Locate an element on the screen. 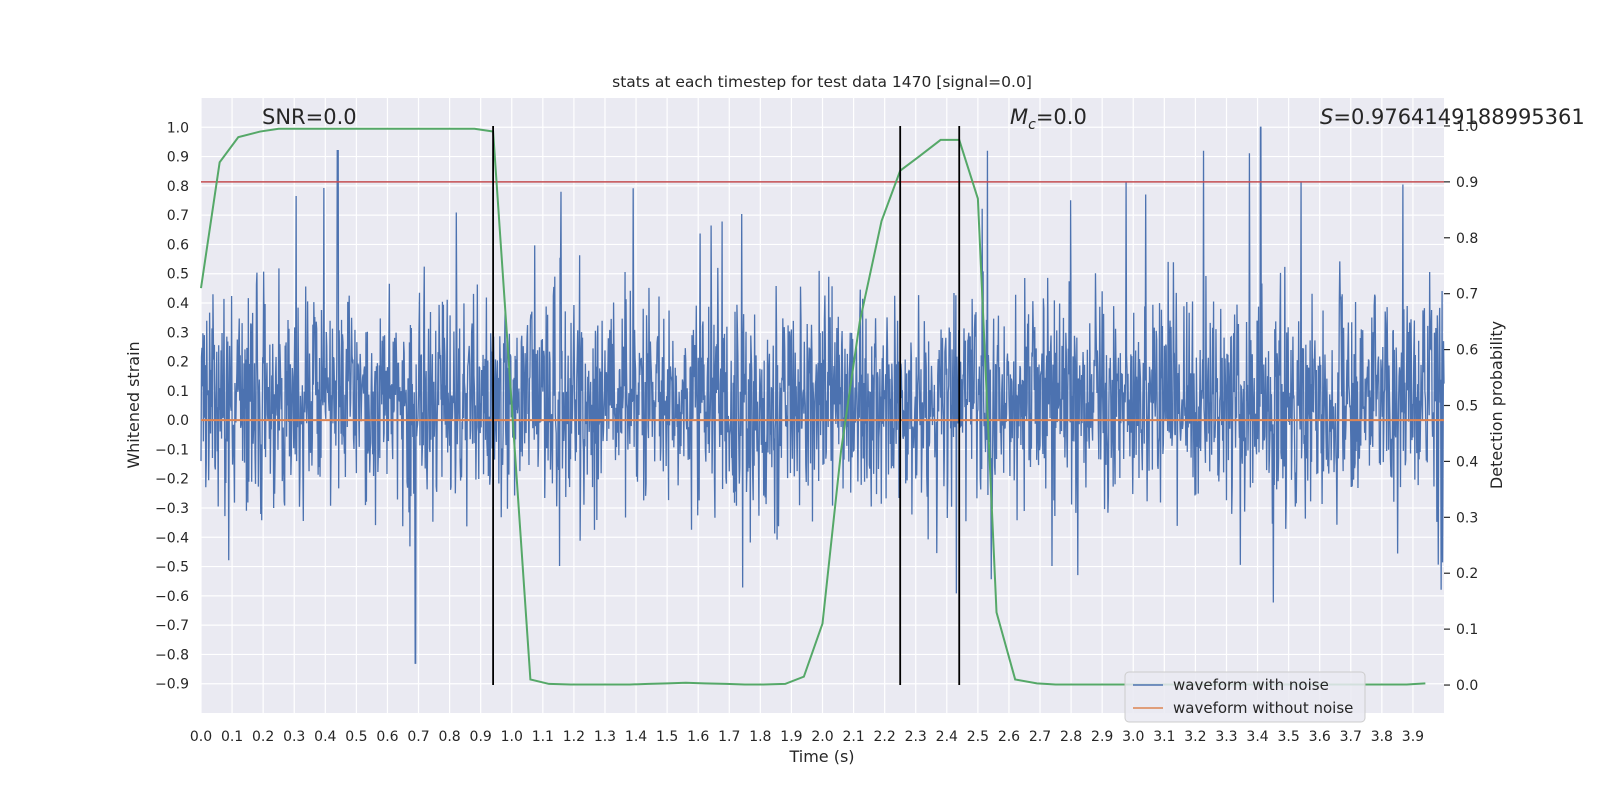 The image size is (1600, 800). y-tick-label: 0.4 is located at coordinates (178, 304).